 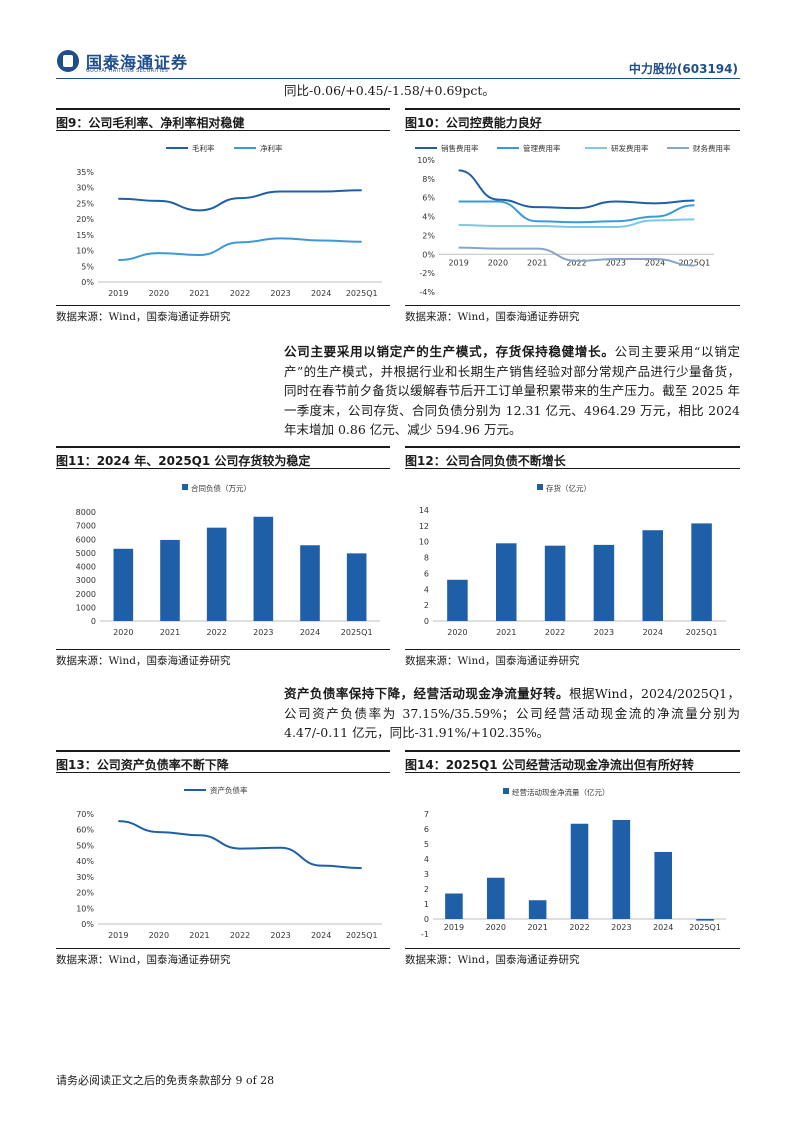 What do you see at coordinates (561, 792) in the screenshot?
I see `legend-label: 经营活动现金净流量（亿元）` at bounding box center [561, 792].